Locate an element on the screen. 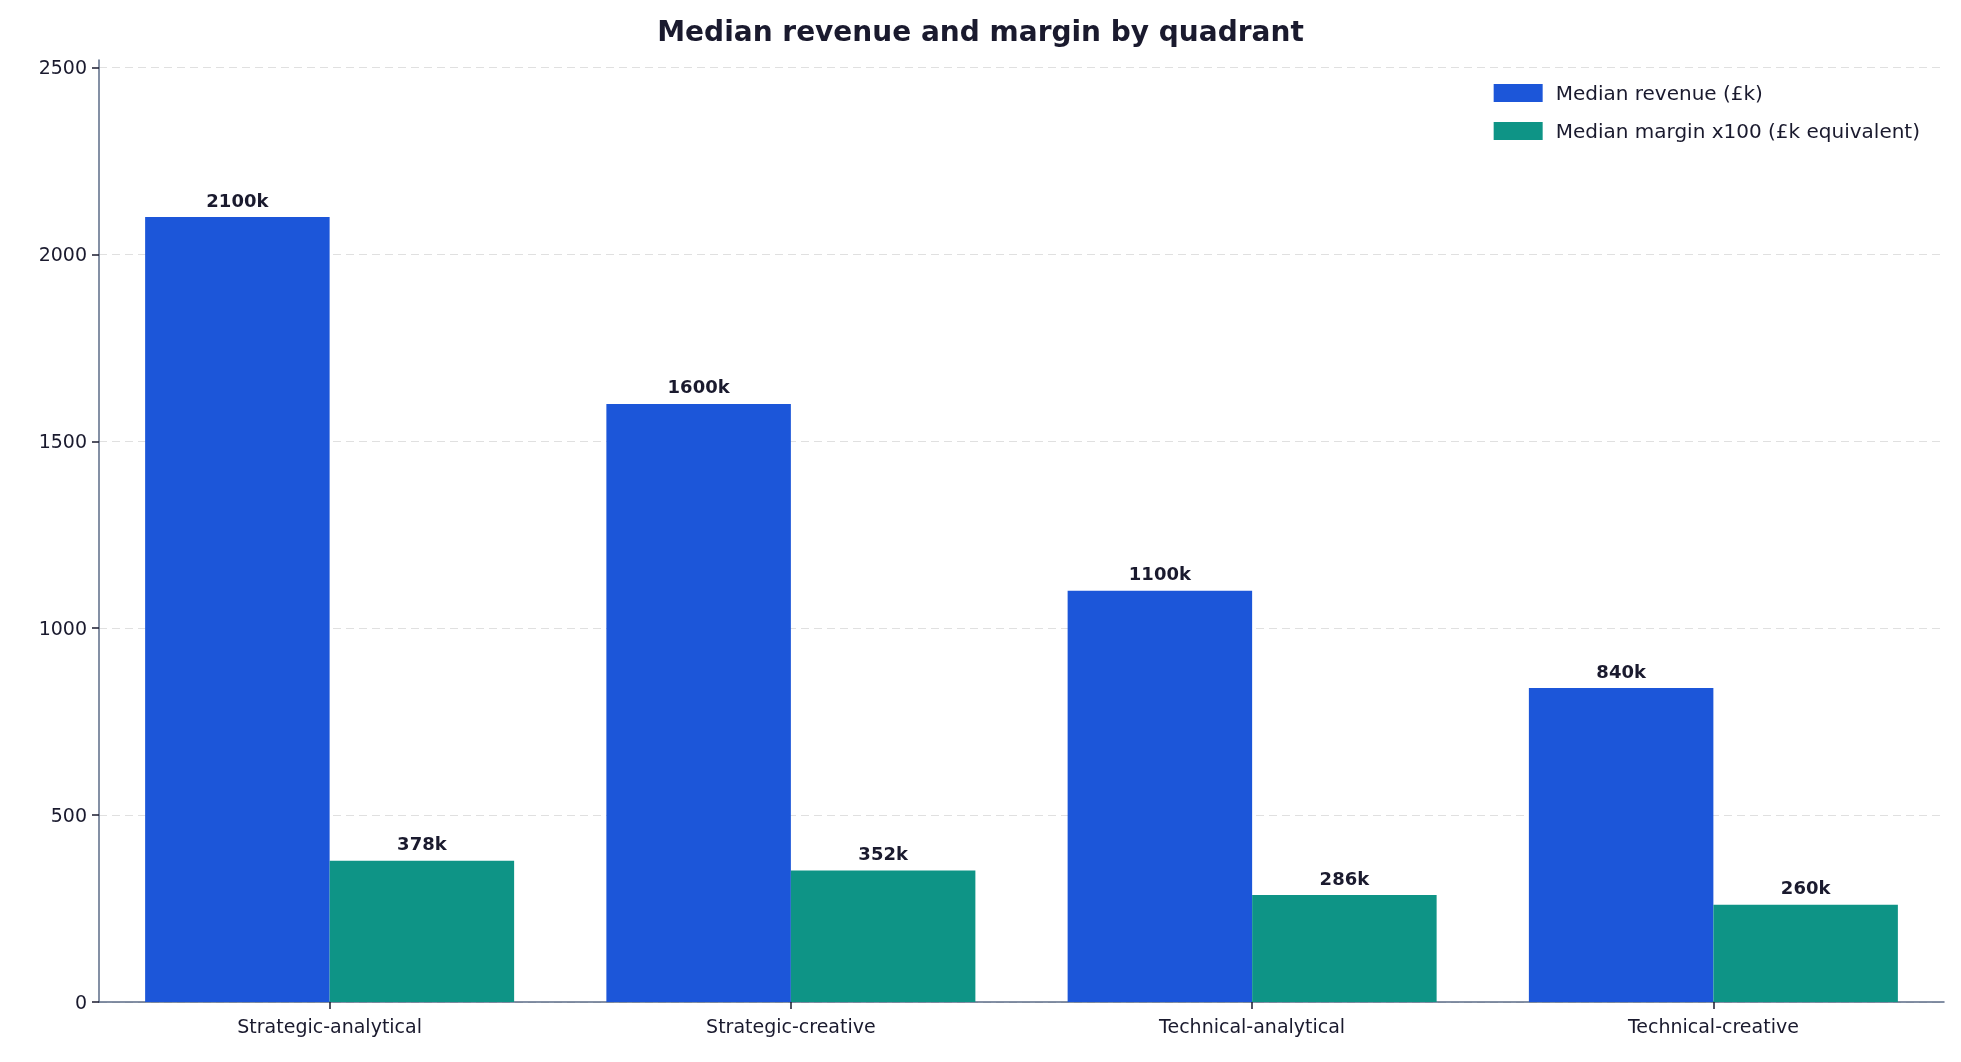 Image resolution: width=1961 pixels, height=1062 pixels. data-label: 286k is located at coordinates (1345, 878).